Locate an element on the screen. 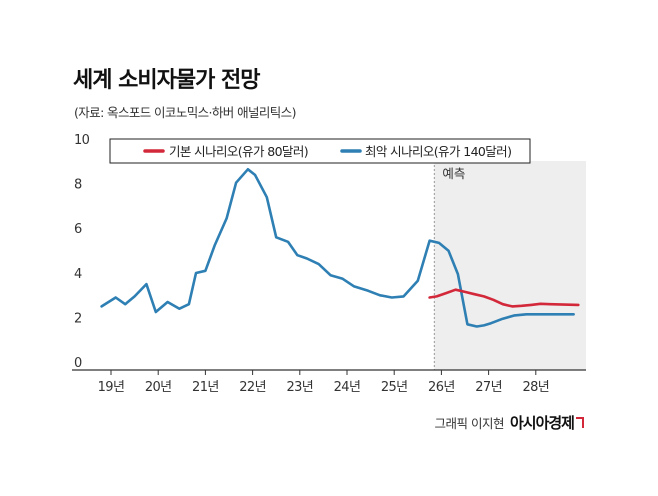  legend-box is located at coordinates (320, 151).